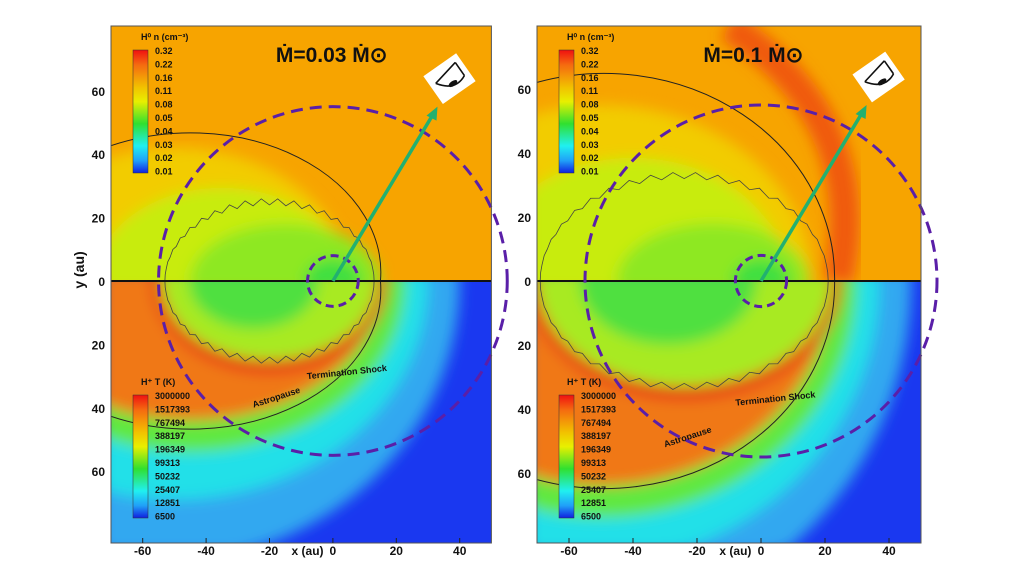 The image size is (1024, 573). I want to click on colorbar-tick-label: 12851, so click(593, 503).